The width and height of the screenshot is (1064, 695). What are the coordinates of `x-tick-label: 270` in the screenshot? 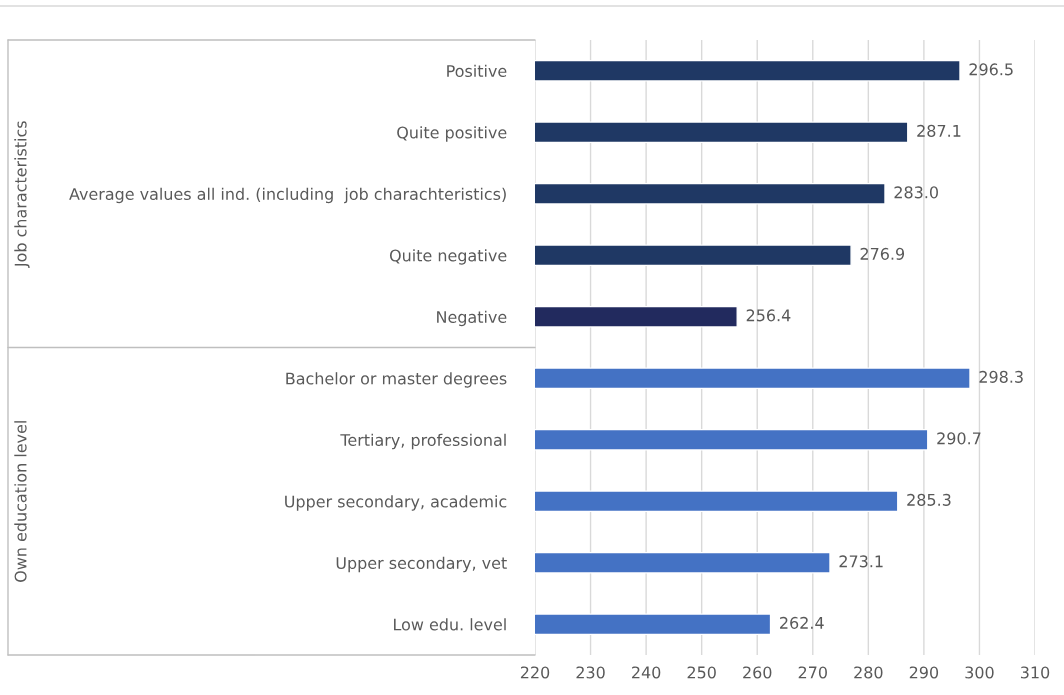 It's located at (812, 672).